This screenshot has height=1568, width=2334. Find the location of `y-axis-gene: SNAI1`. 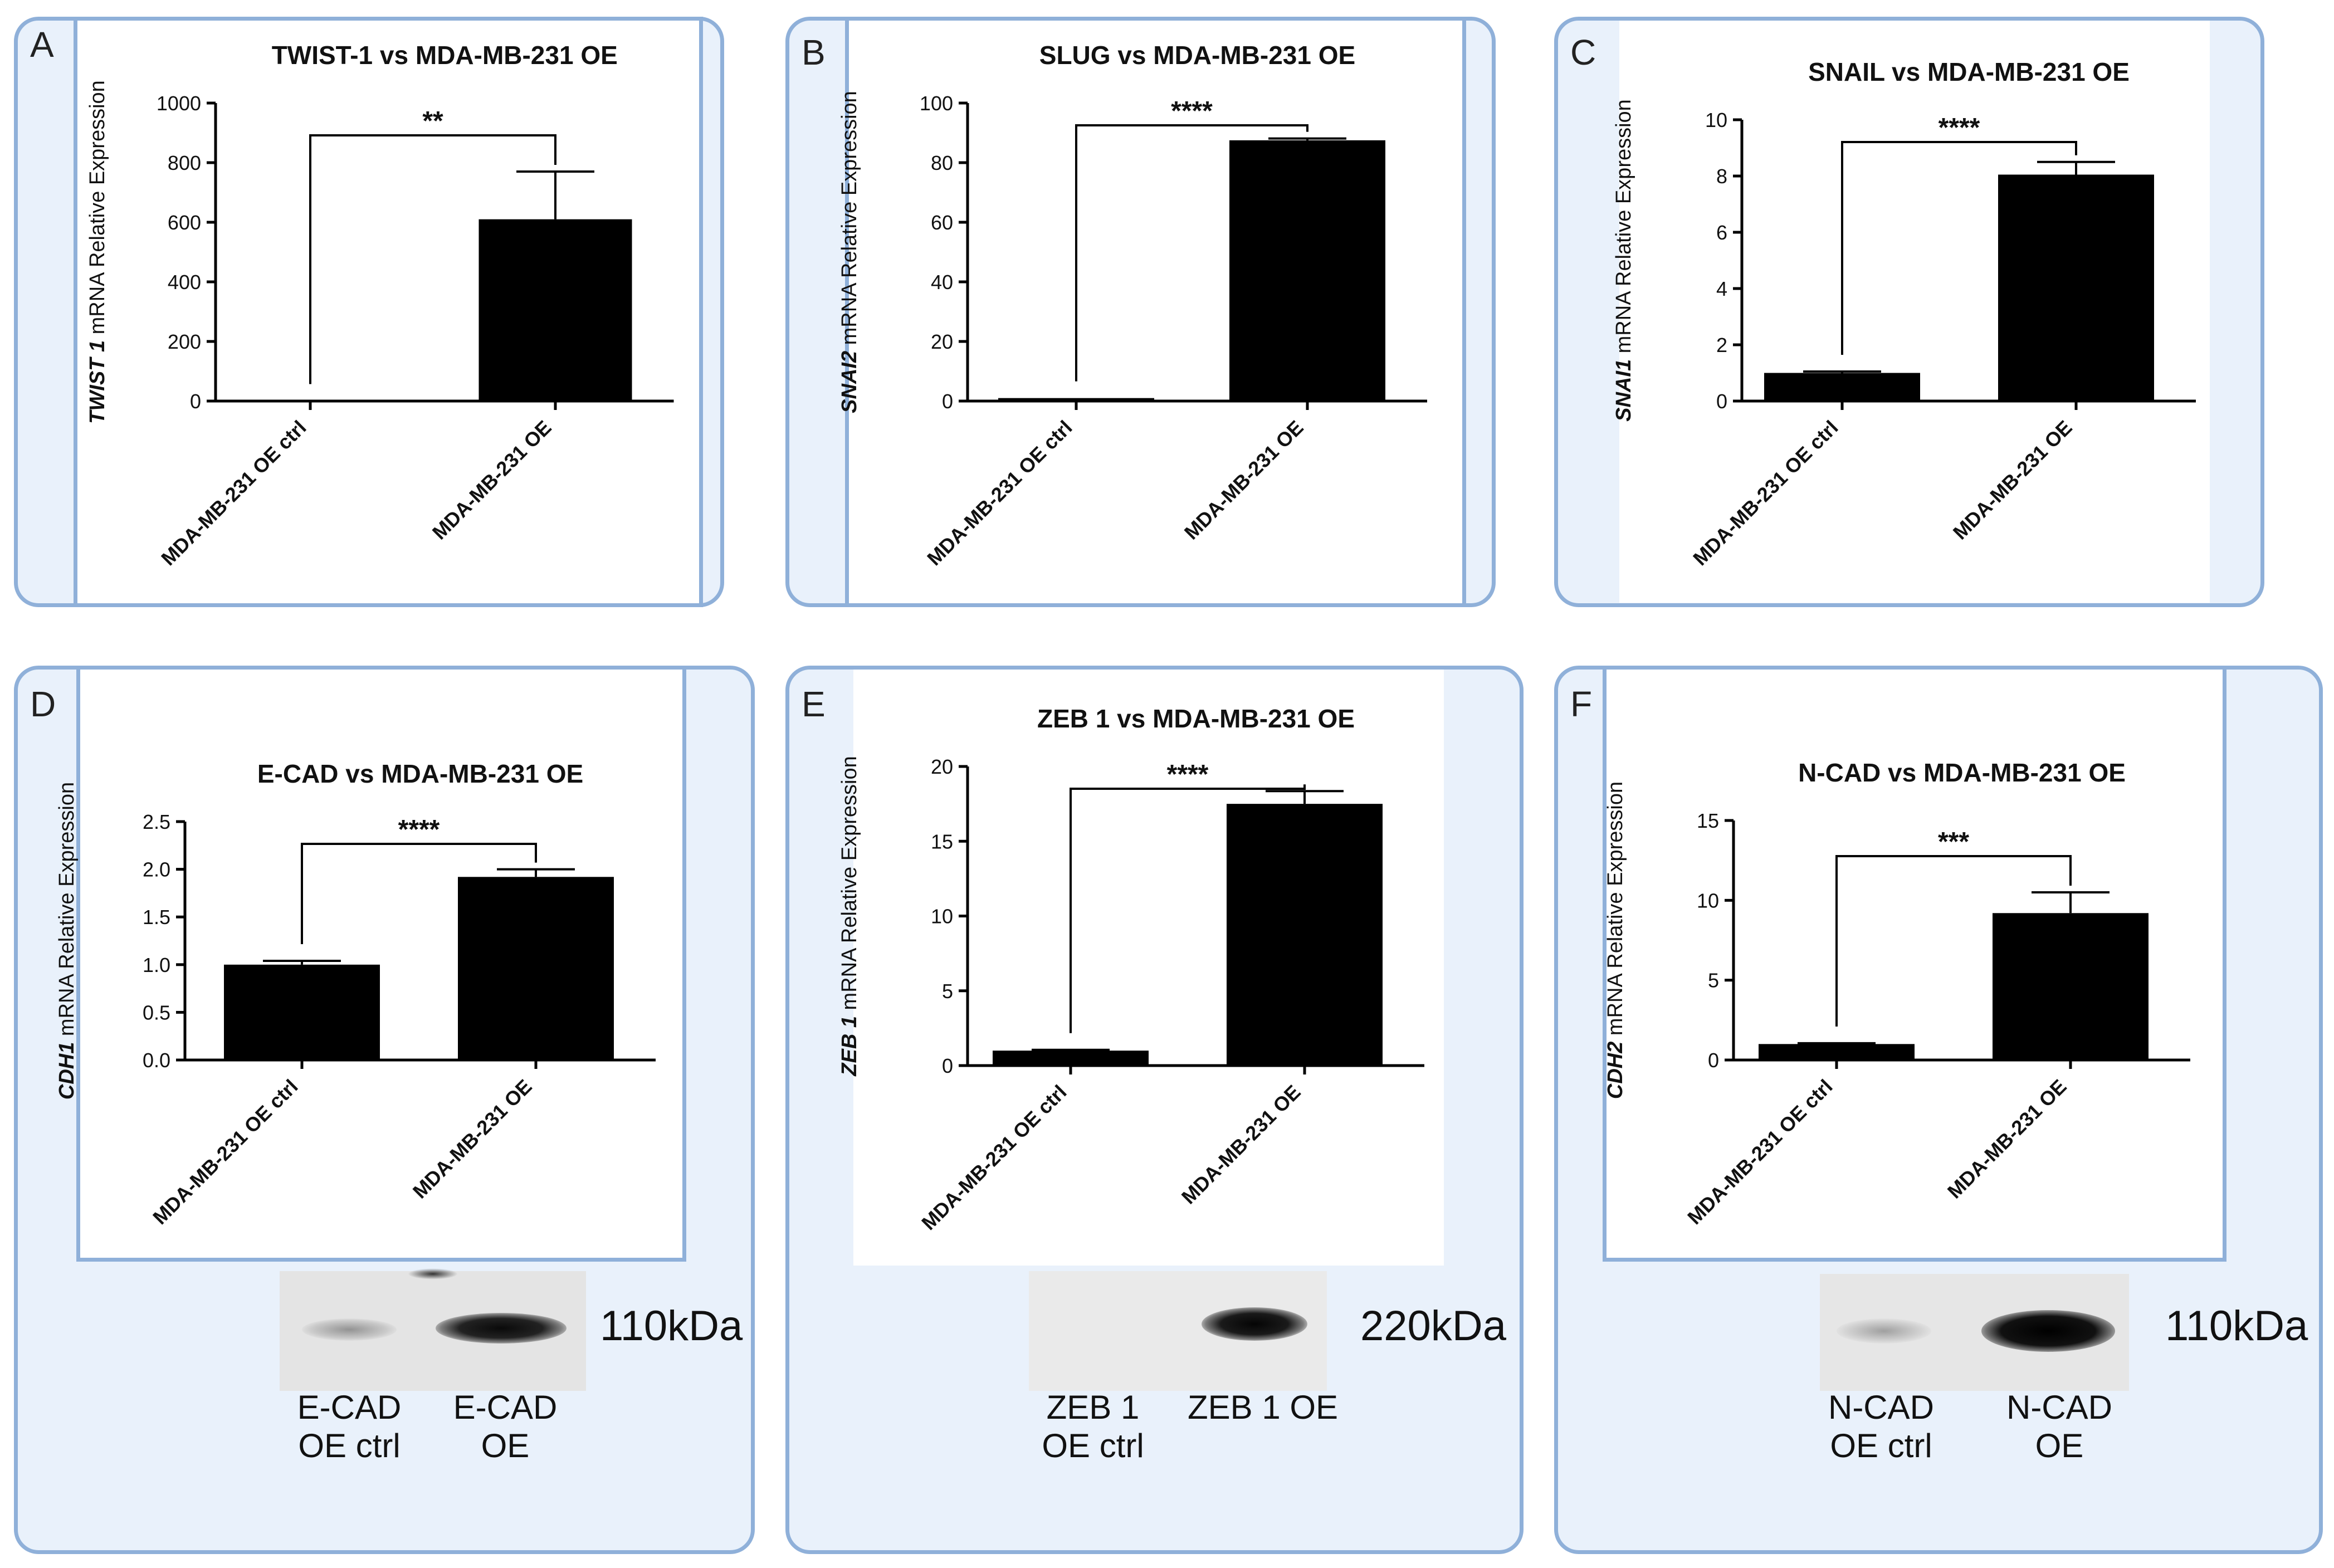

y-axis-gene: SNAI1 is located at coordinates (1623, 390).